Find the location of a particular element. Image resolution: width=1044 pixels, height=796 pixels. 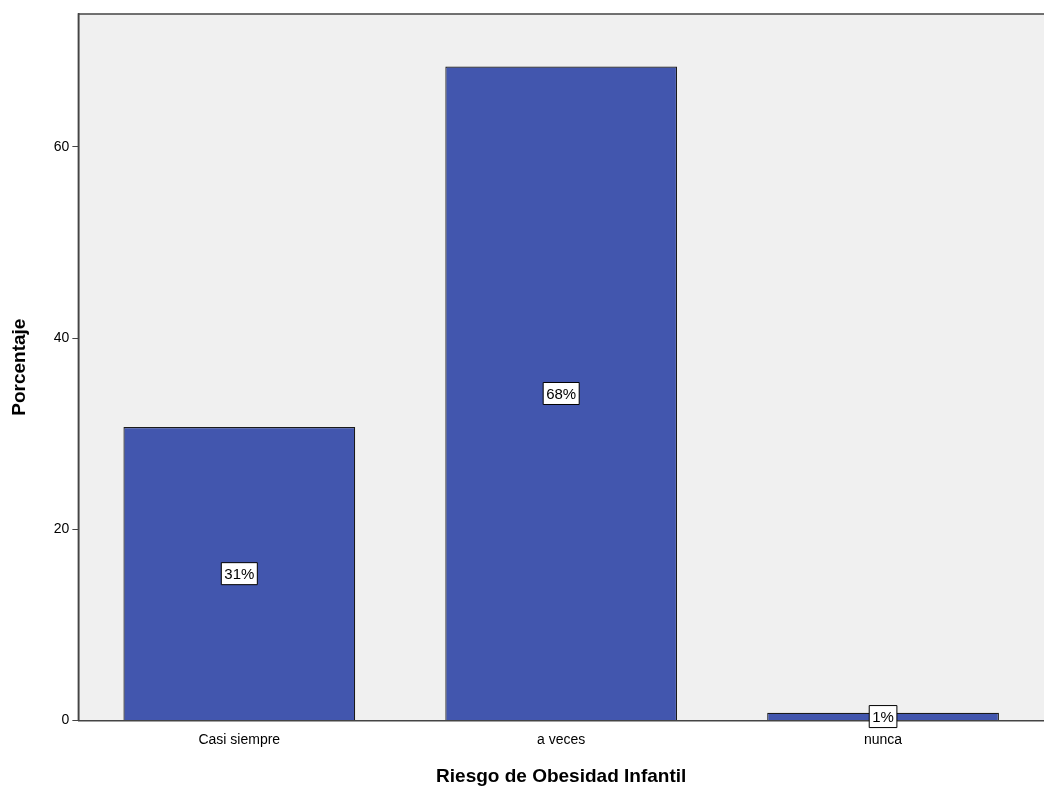

data-label: 1% is located at coordinates (883, 716).